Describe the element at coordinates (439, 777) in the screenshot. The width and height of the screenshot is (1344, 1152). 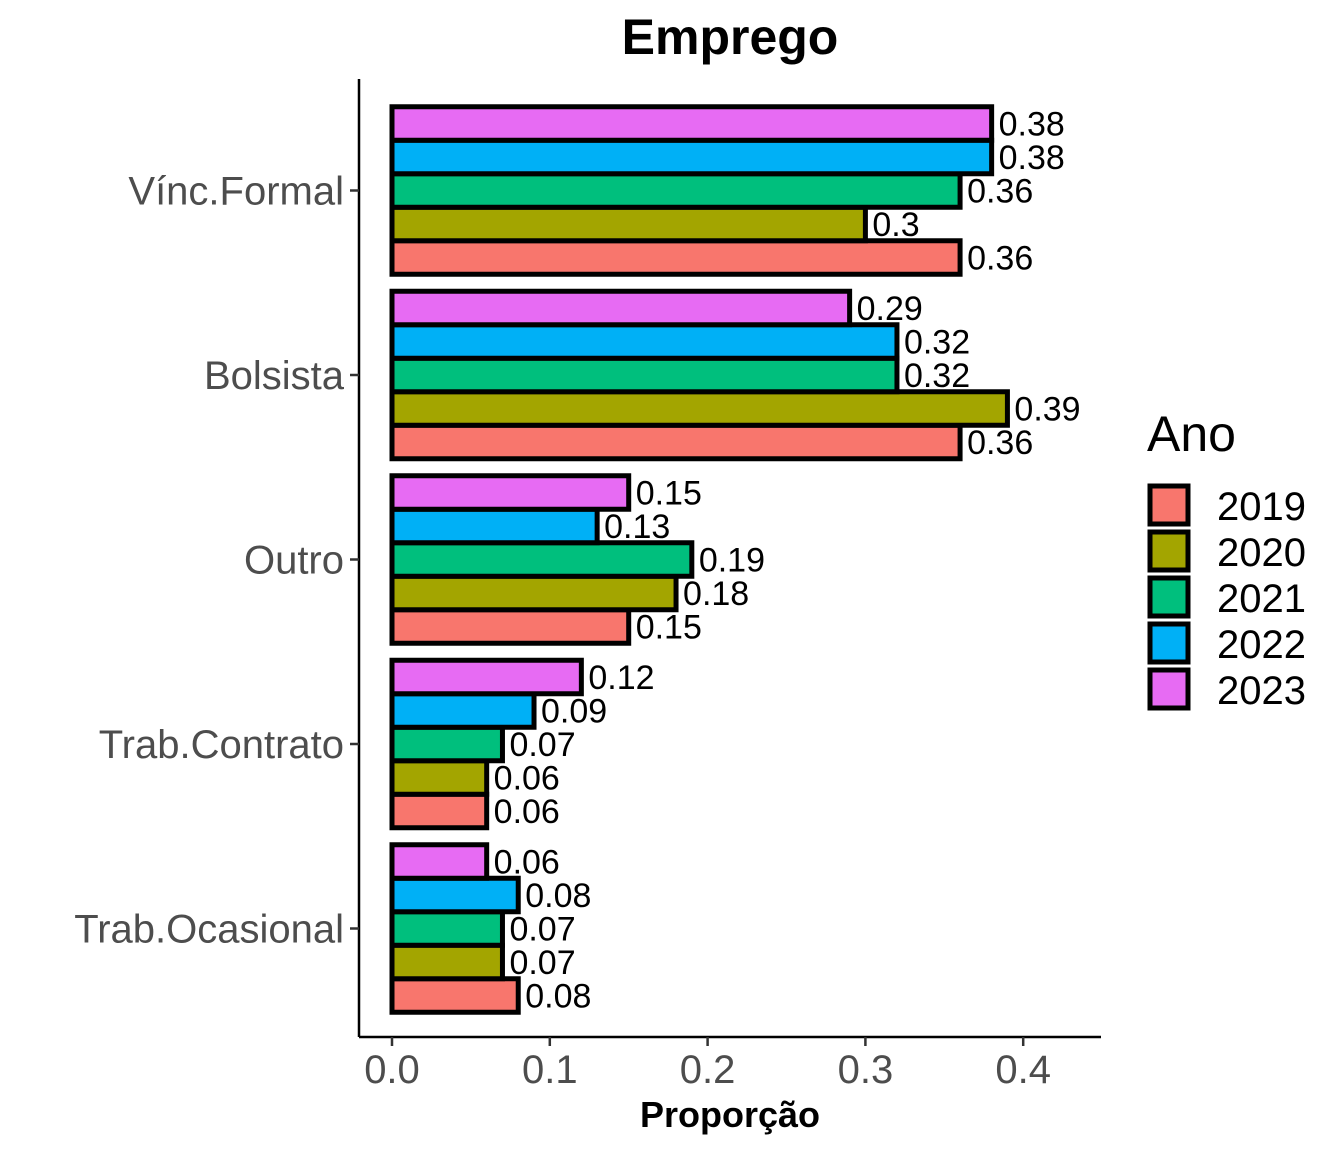
I see `bar-trab-contrato-2020` at that location.